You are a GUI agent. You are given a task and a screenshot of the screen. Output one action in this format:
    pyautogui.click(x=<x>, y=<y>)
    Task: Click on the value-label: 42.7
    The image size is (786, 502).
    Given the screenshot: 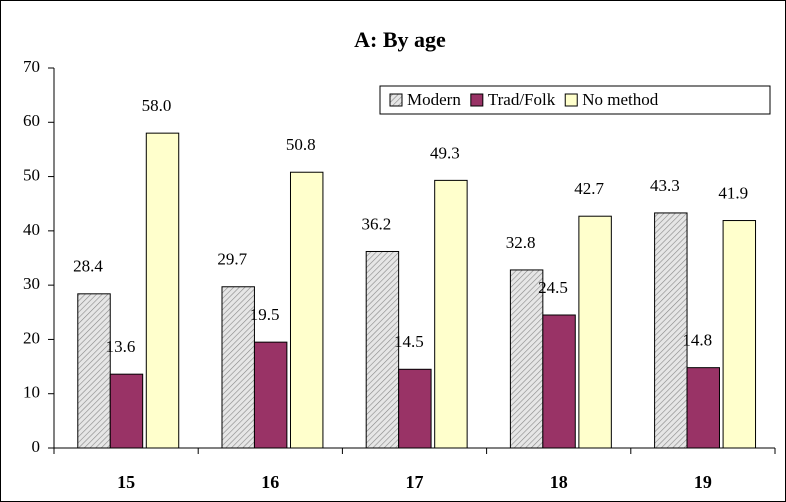 What is the action you would take?
    pyautogui.click(x=589, y=188)
    